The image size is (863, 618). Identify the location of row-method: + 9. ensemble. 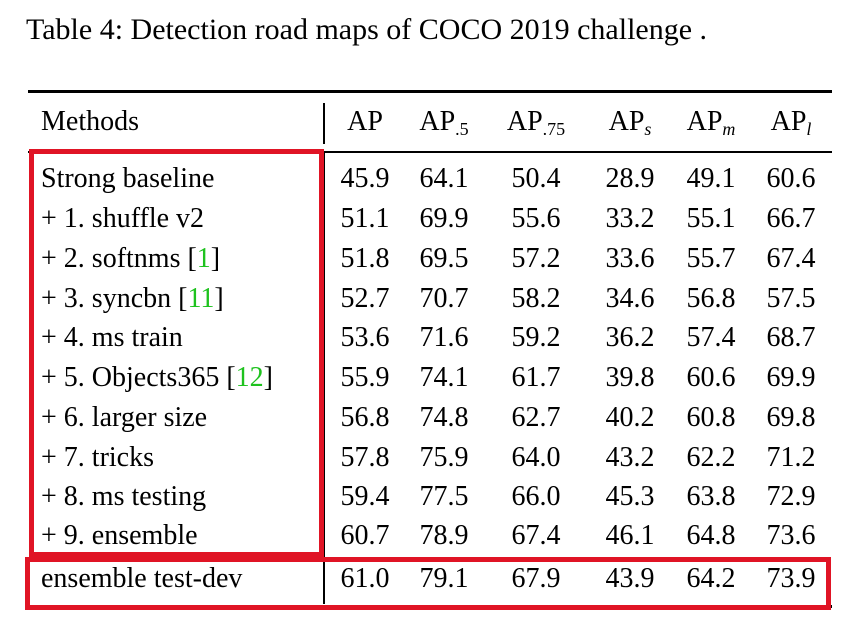
(119, 536).